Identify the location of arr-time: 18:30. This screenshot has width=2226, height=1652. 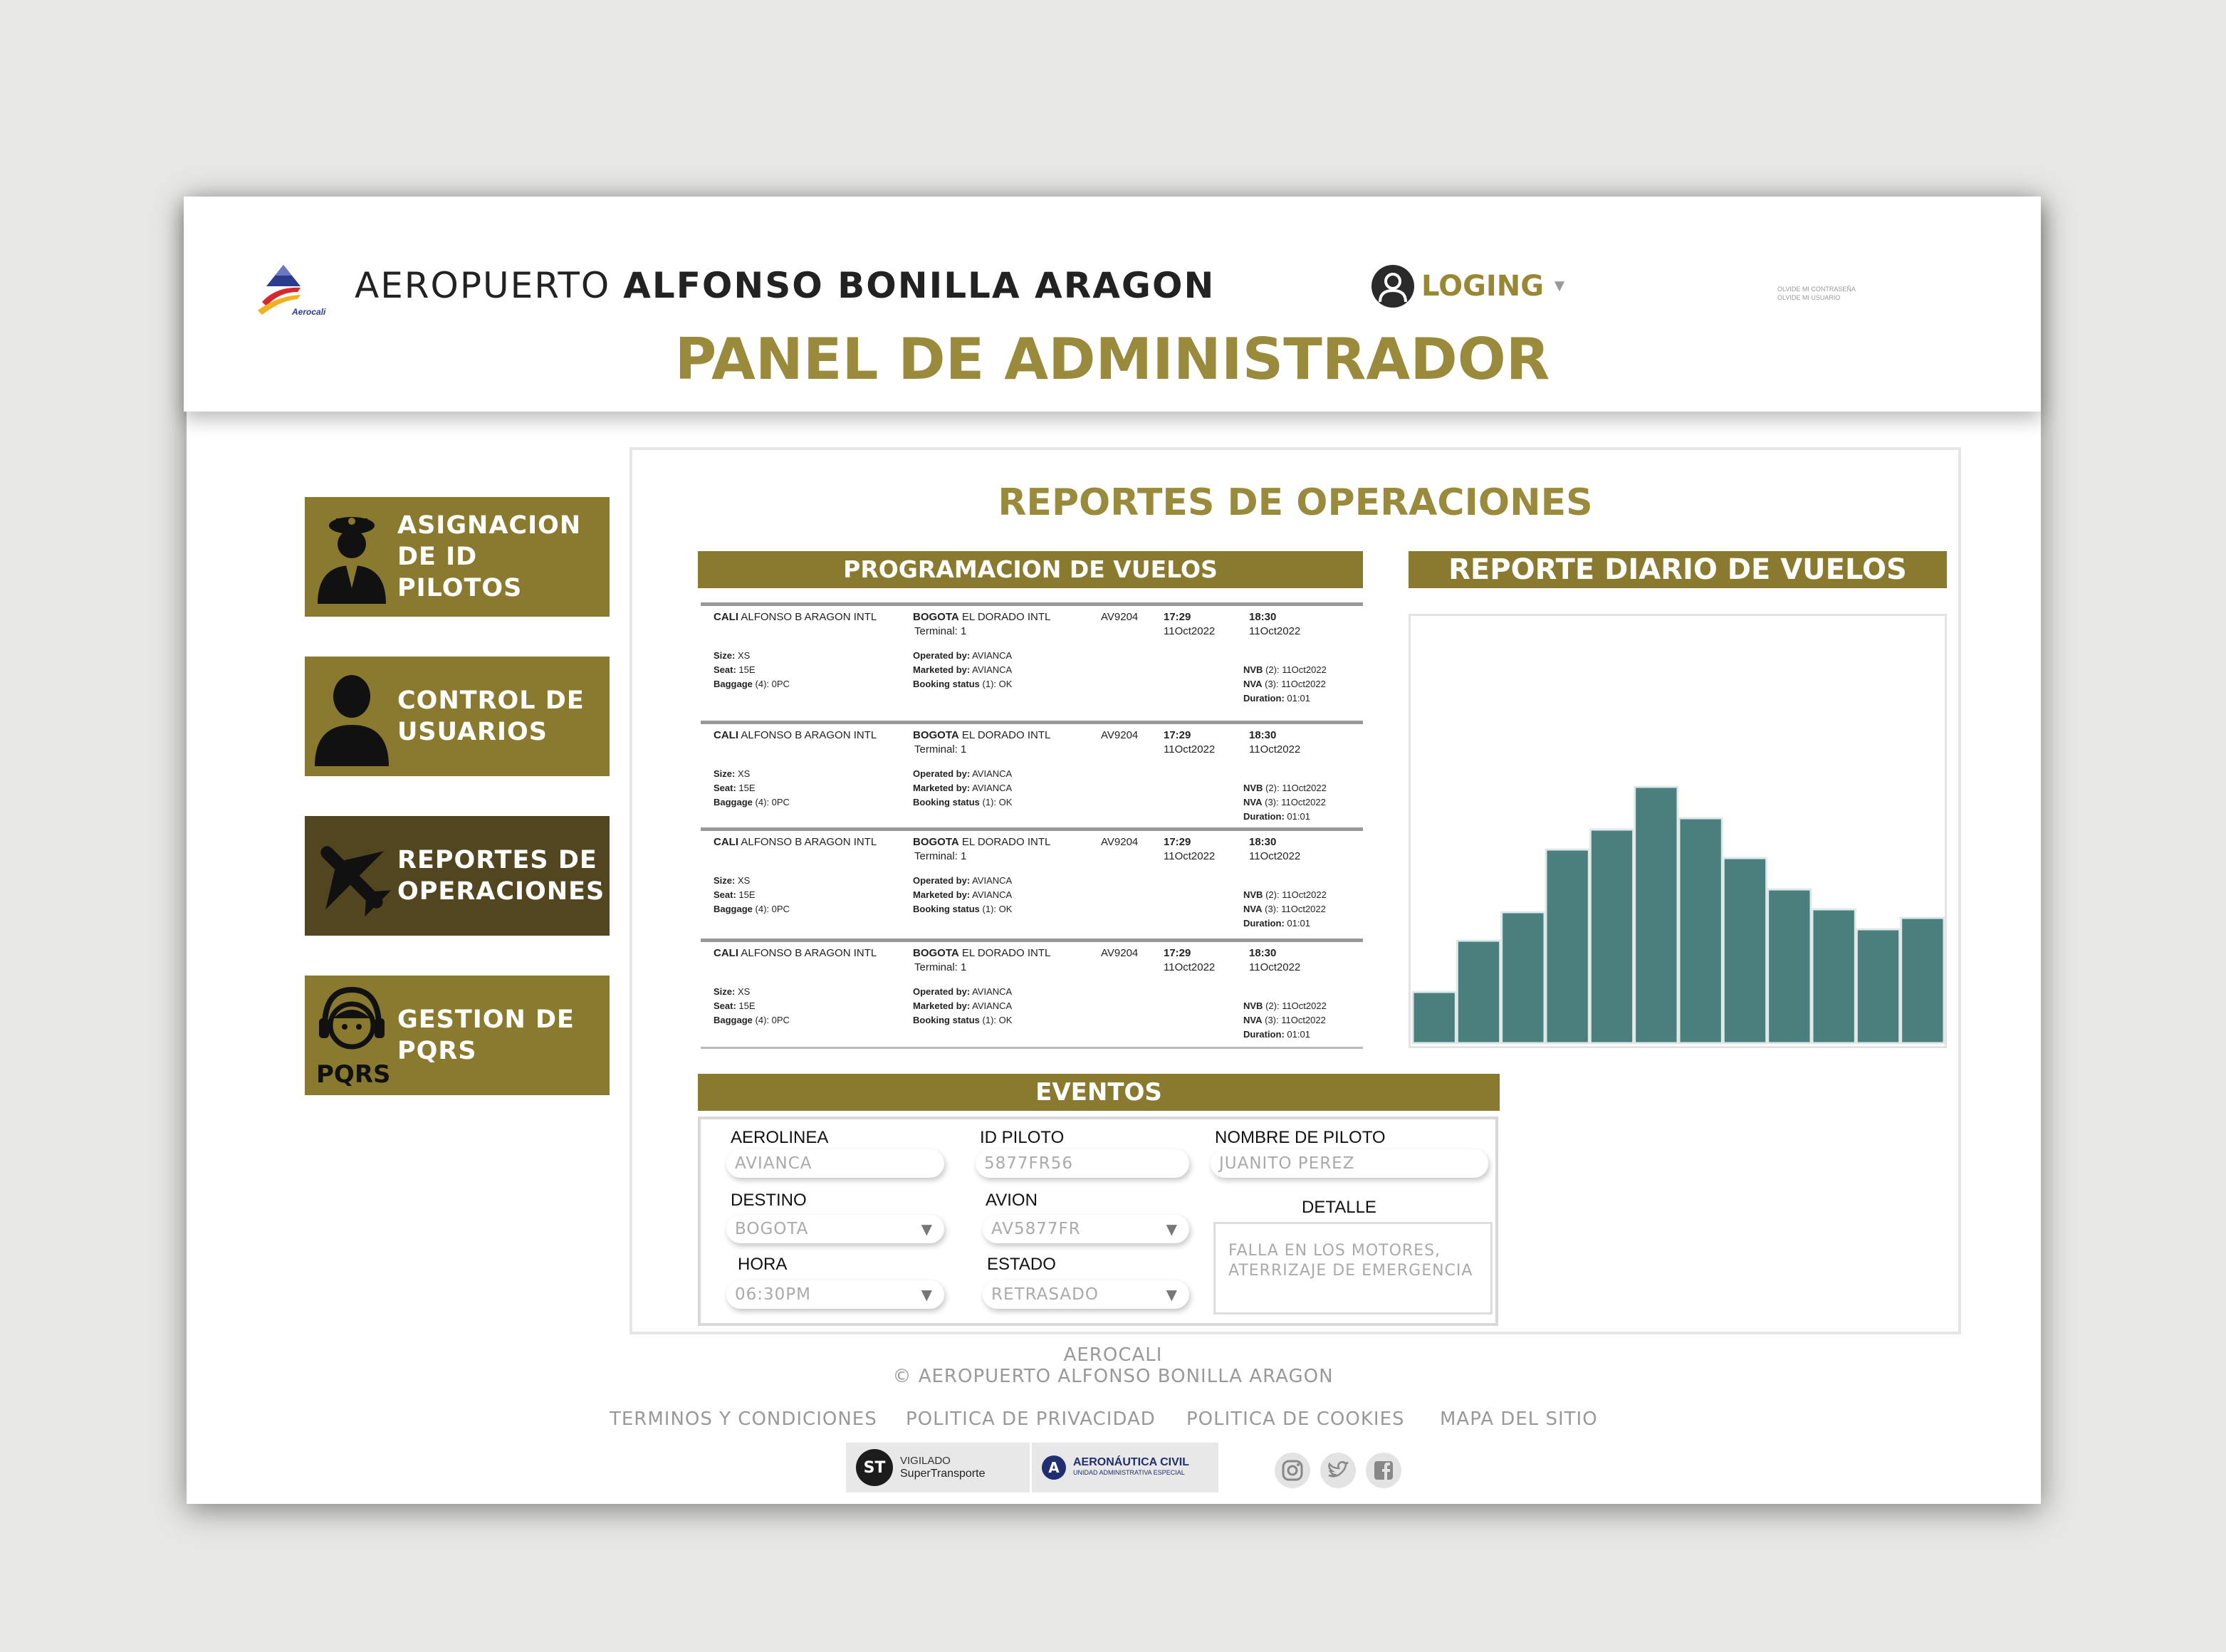
(1263, 735).